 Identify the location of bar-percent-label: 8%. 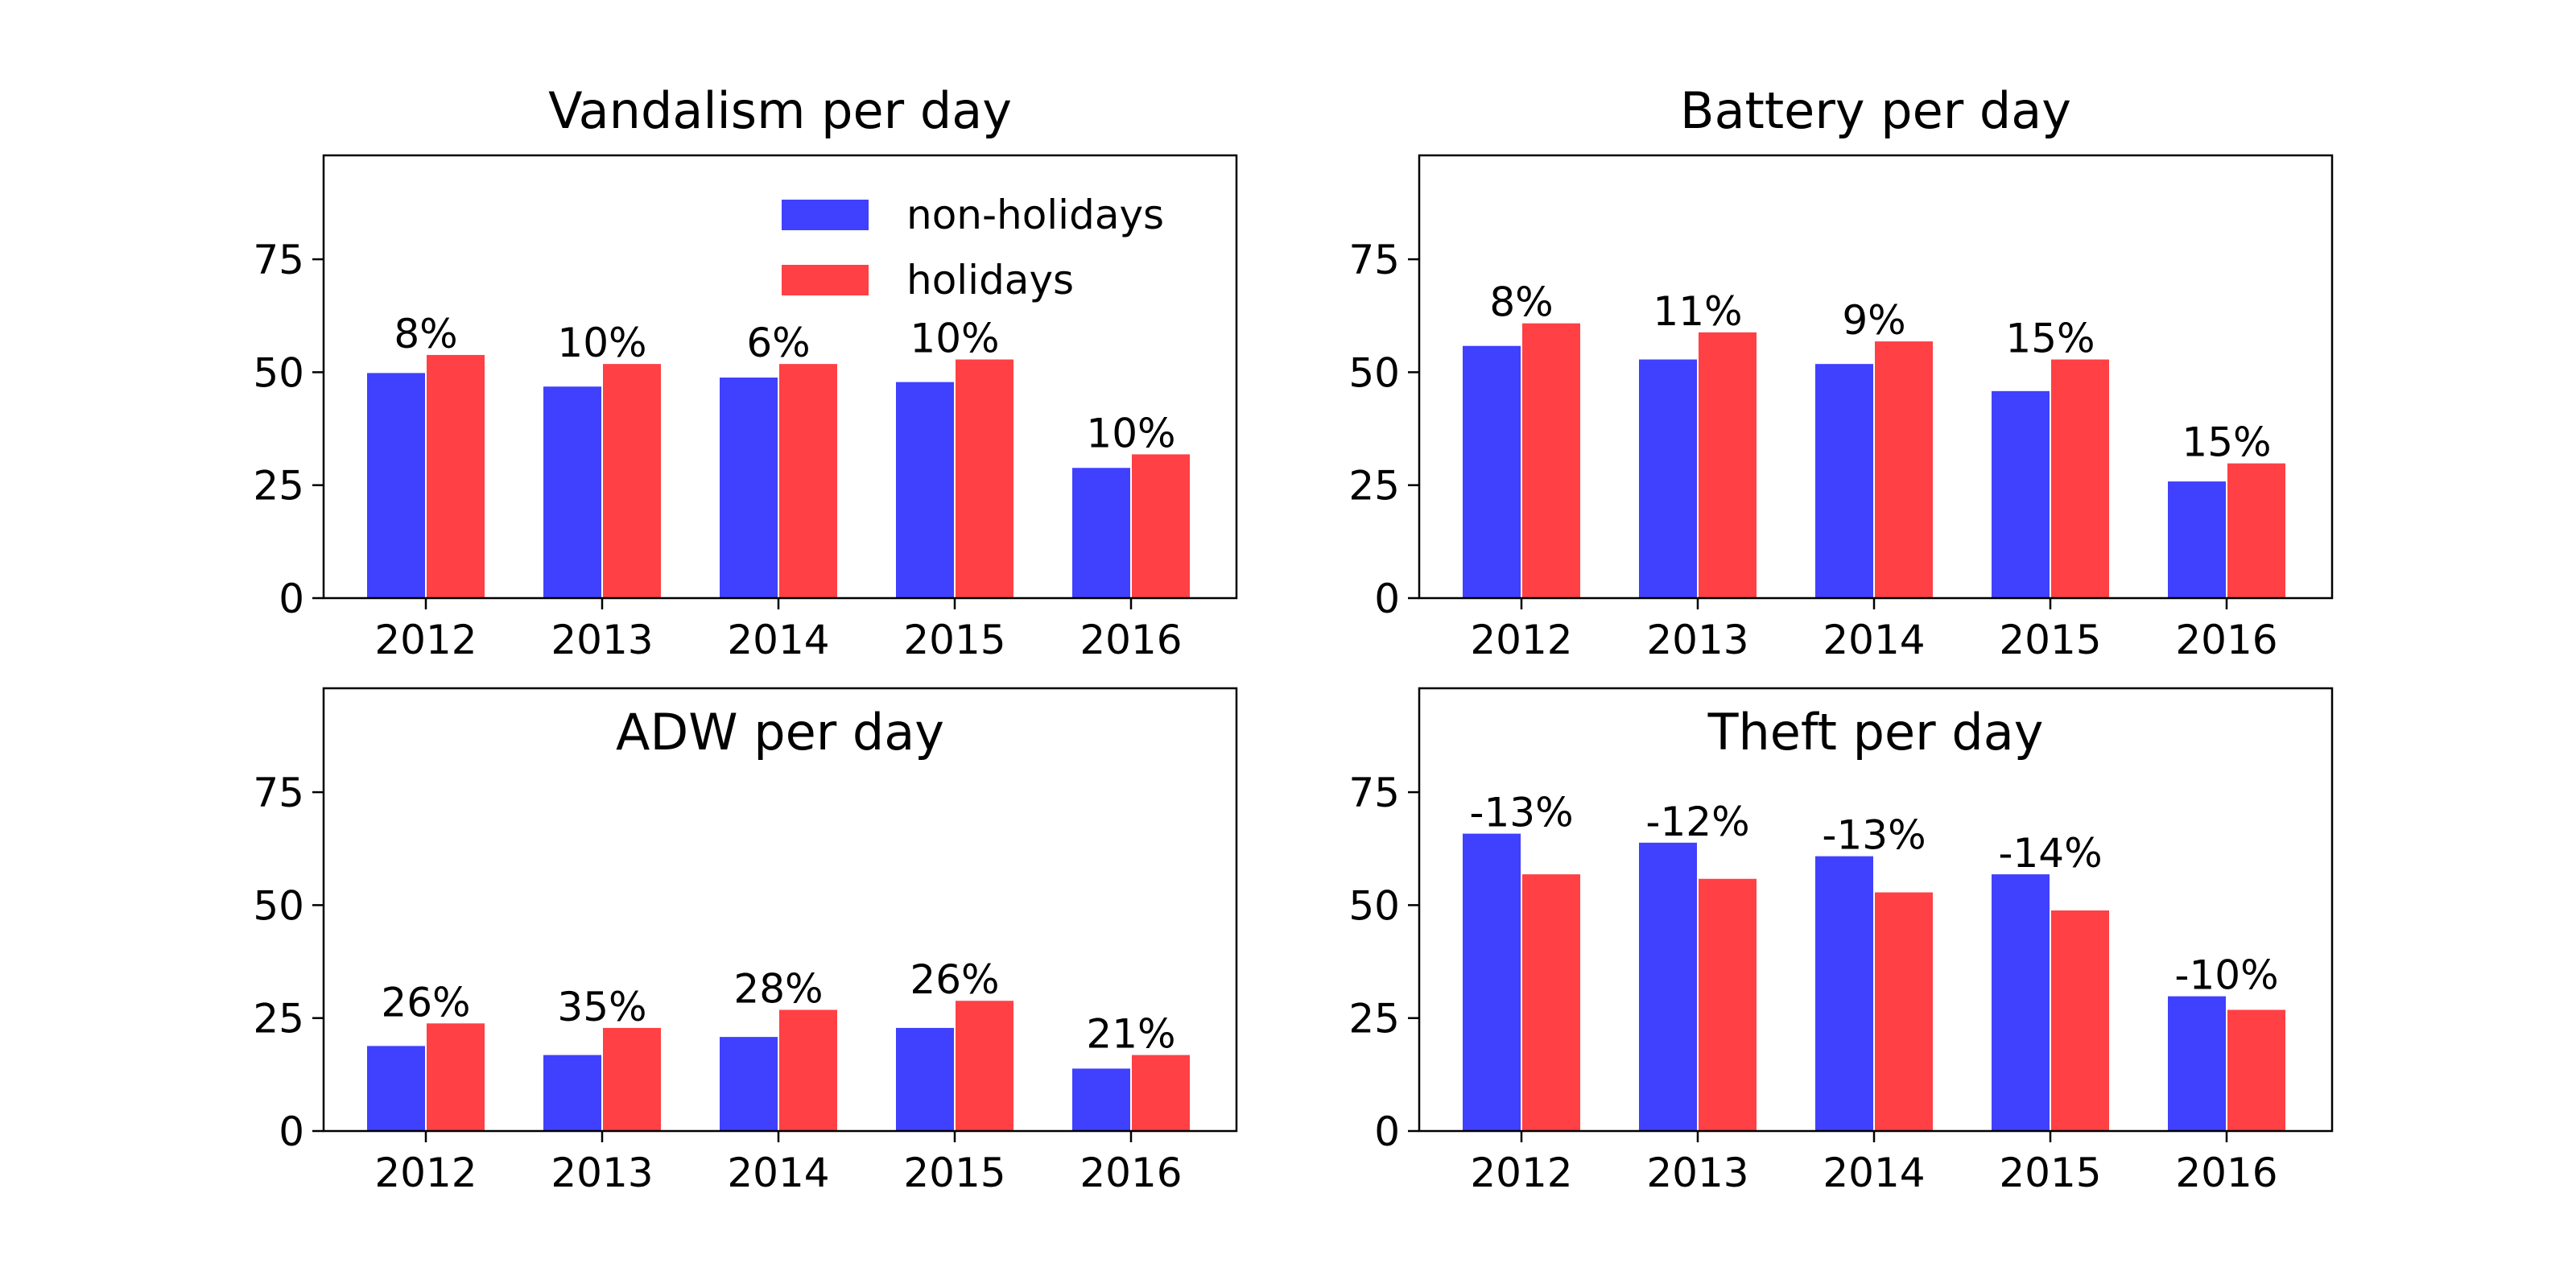
(425, 334).